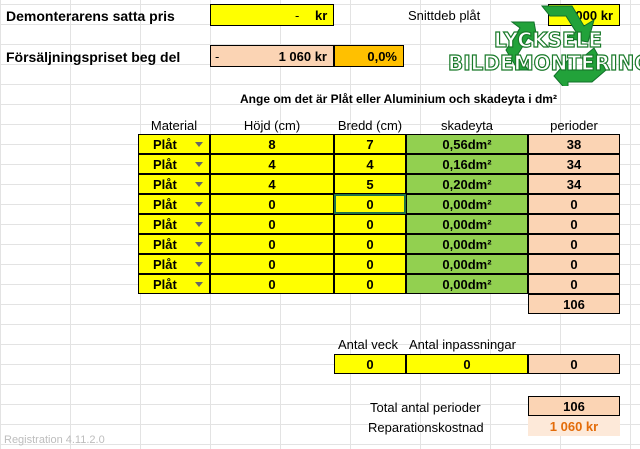  I want to click on rep-label: Reparationskostnad, so click(426, 427).